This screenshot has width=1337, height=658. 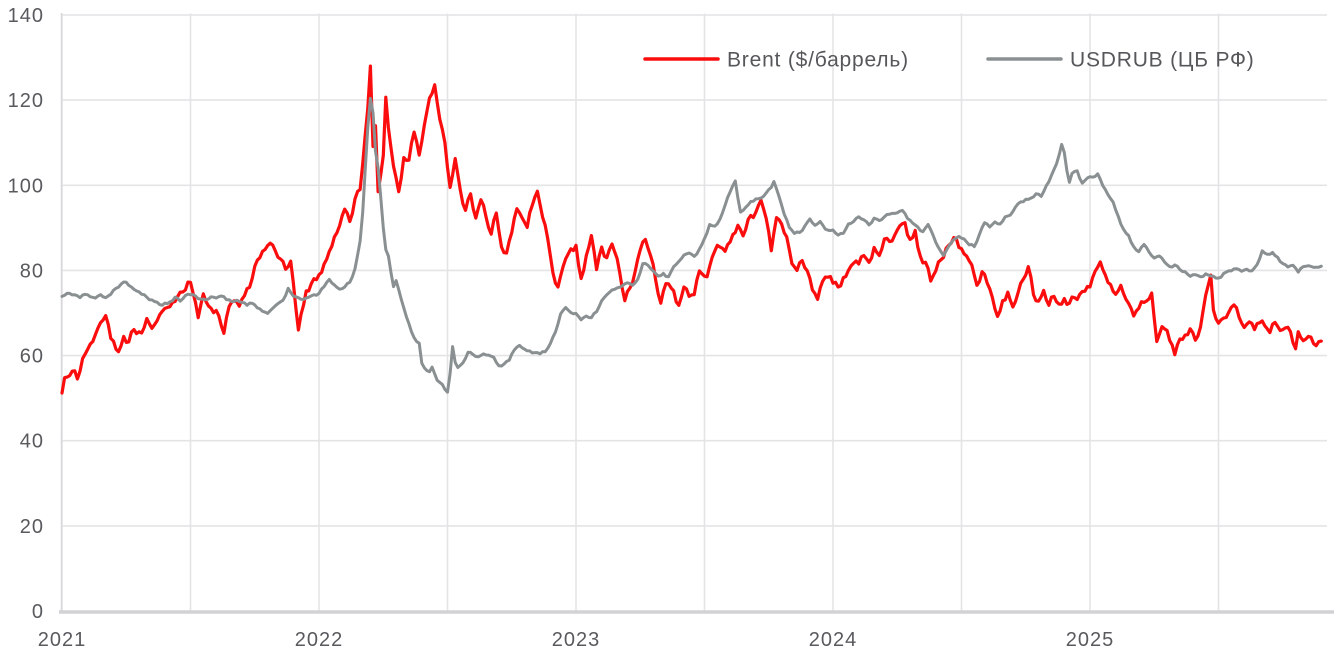 What do you see at coordinates (32, 527) in the screenshot?
I see `y-axis-tick-label: 20` at bounding box center [32, 527].